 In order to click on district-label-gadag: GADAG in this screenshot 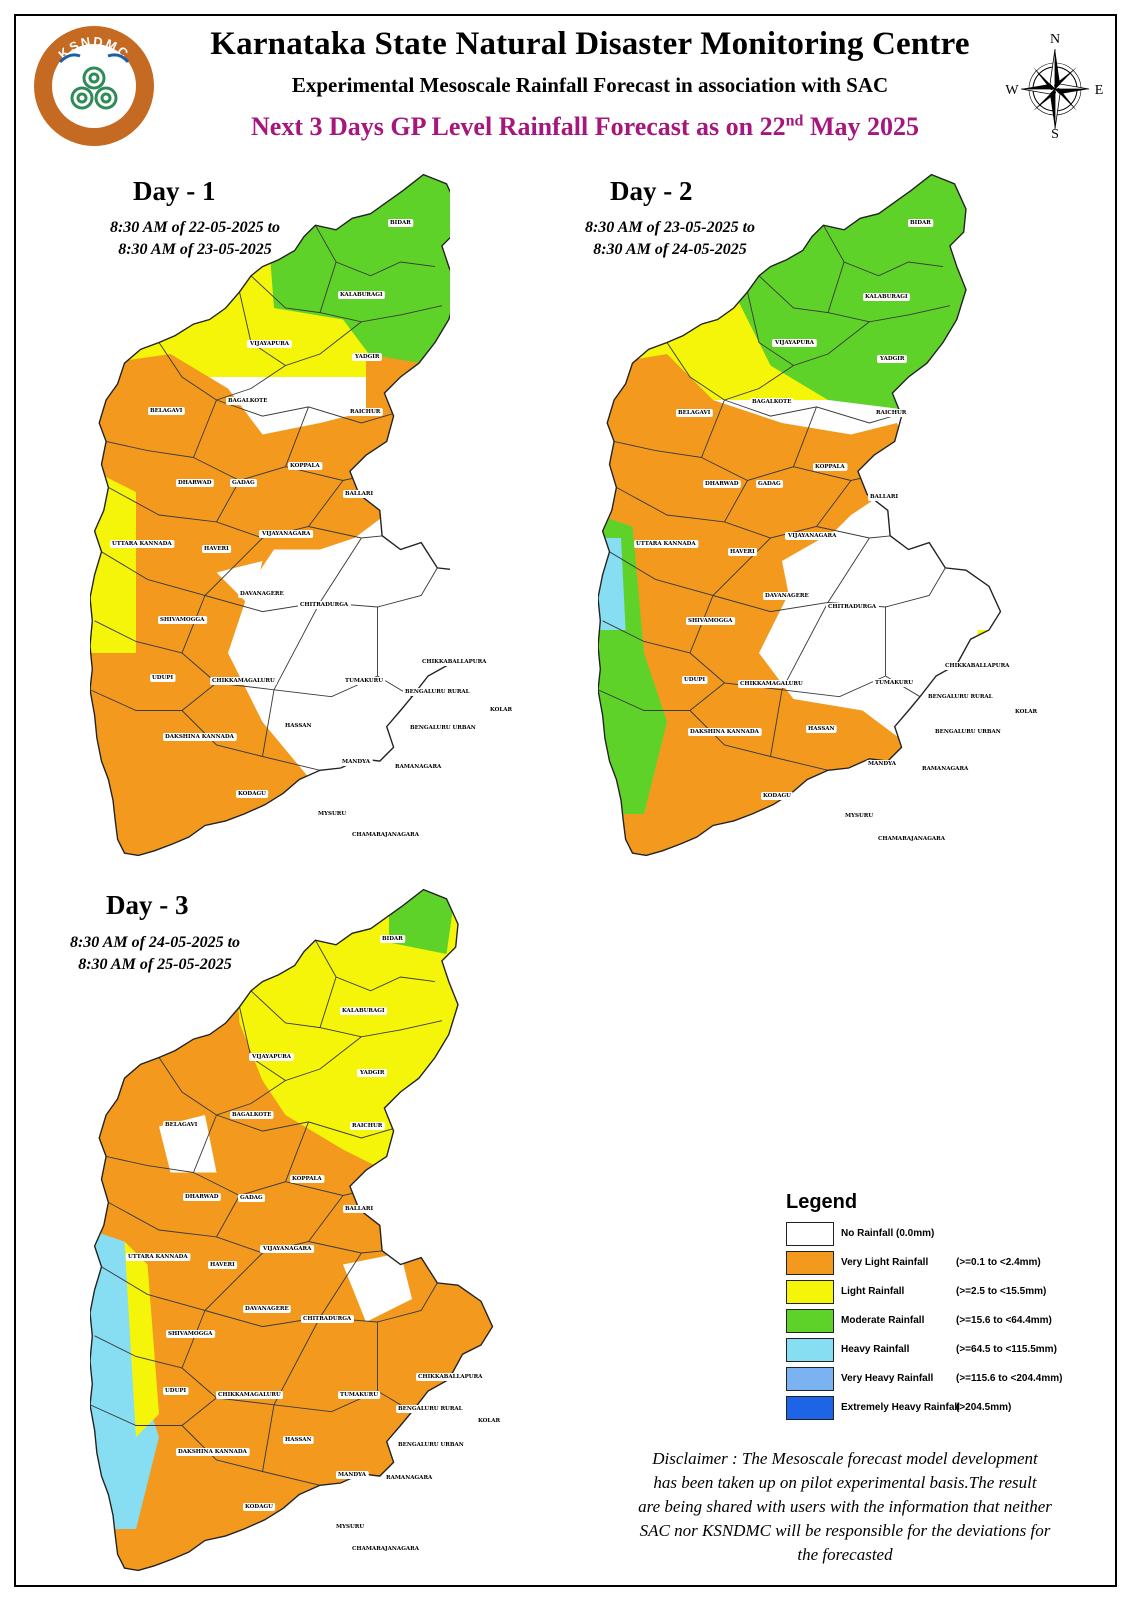, I will do `click(243, 483)`.